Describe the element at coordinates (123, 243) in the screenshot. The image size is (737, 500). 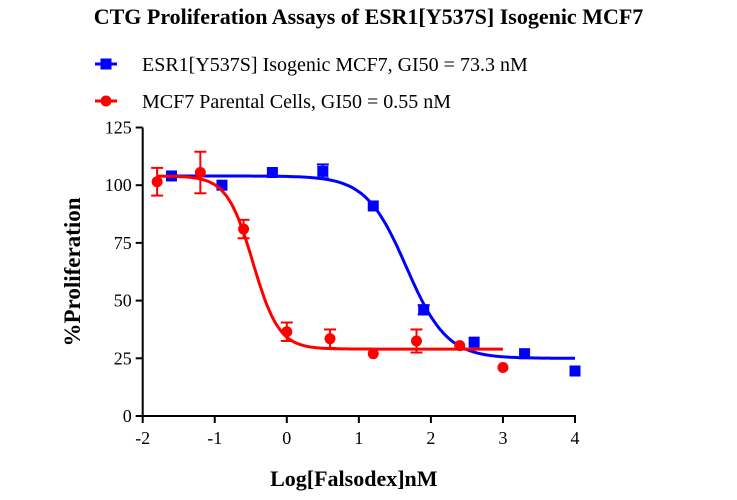
I see `y-tick-label: 75` at that location.